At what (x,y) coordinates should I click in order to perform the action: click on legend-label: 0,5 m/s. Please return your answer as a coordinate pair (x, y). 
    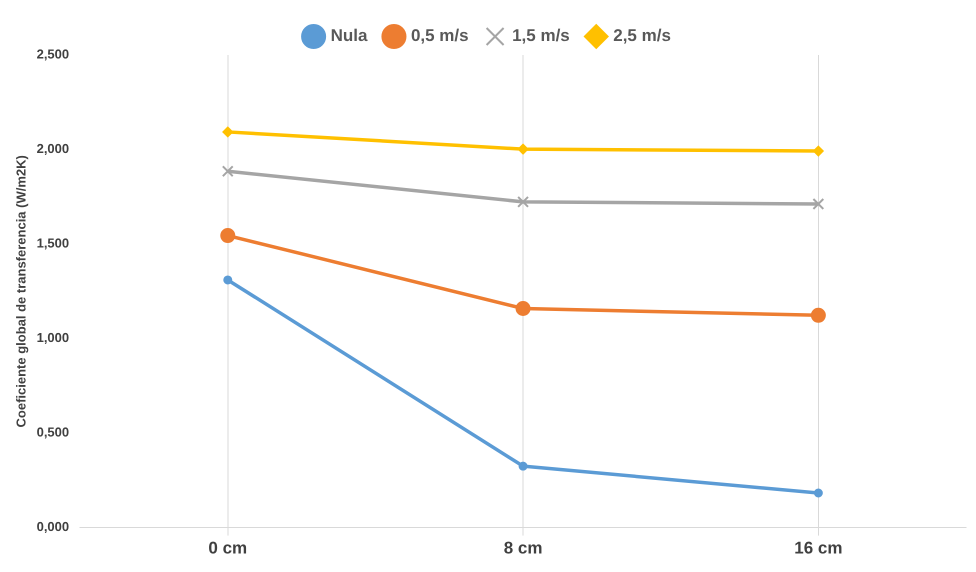
    Looking at the image, I should click on (439, 36).